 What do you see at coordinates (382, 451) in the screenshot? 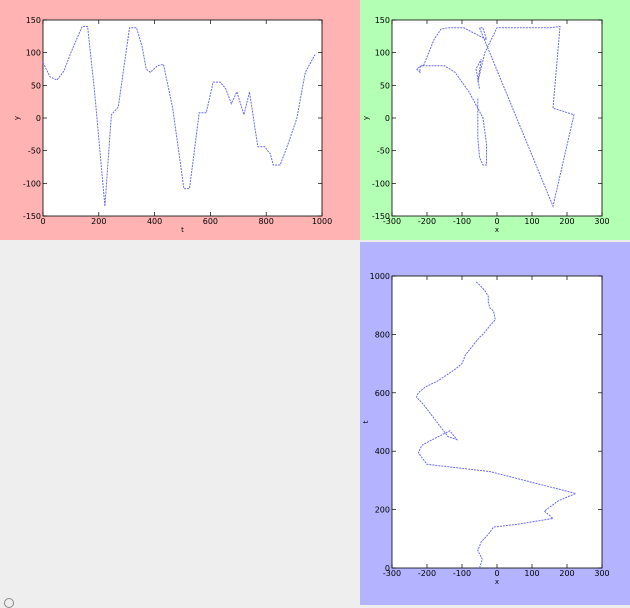
I see `y-tick-label: 400` at bounding box center [382, 451].